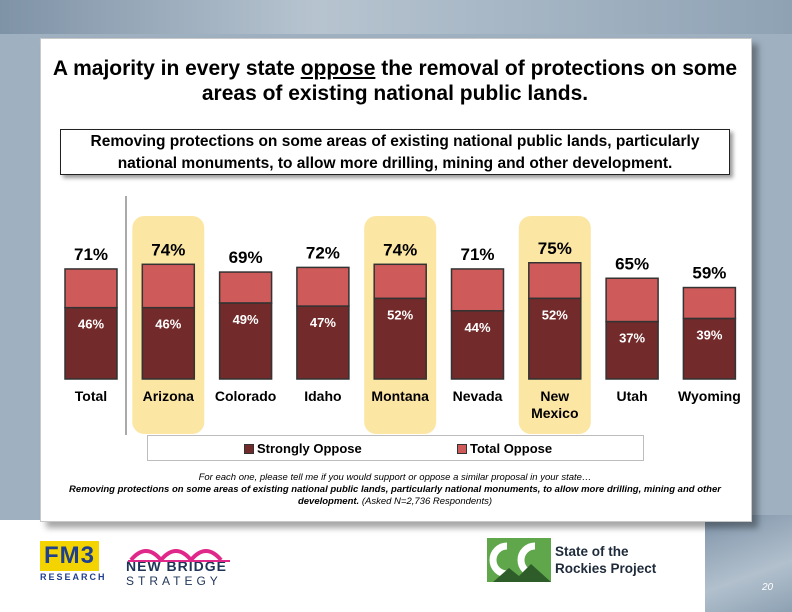 Image resolution: width=792 pixels, height=612 pixels. What do you see at coordinates (174, 581) in the screenshot?
I see `new-bridge-line2: STRATEGY` at bounding box center [174, 581].